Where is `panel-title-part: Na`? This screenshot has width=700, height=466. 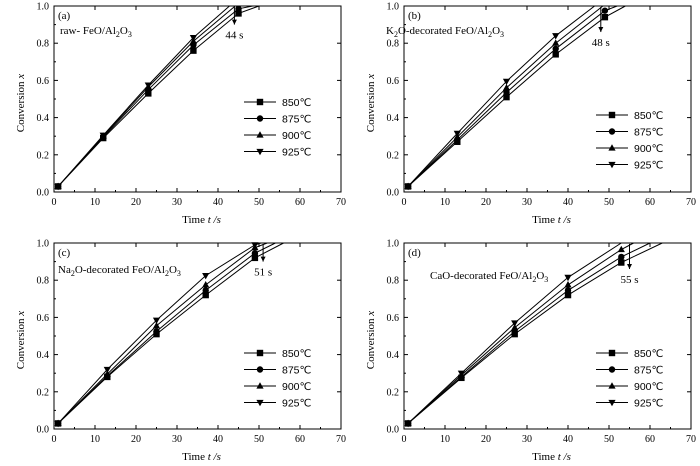 panel-title-part: Na is located at coordinates (64, 270).